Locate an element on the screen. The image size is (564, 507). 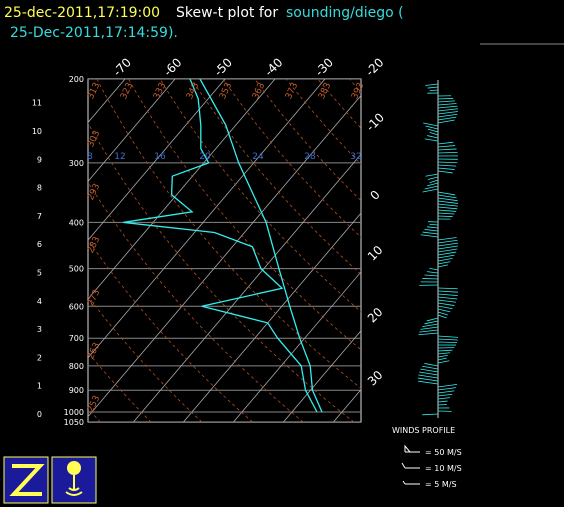
pressure-label: 500 is located at coordinates (76, 269).